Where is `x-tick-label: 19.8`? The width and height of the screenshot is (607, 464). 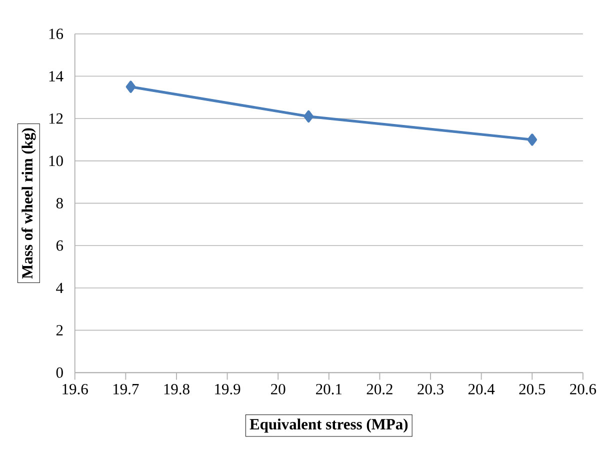
x-tick-label: 19.8 is located at coordinates (177, 389).